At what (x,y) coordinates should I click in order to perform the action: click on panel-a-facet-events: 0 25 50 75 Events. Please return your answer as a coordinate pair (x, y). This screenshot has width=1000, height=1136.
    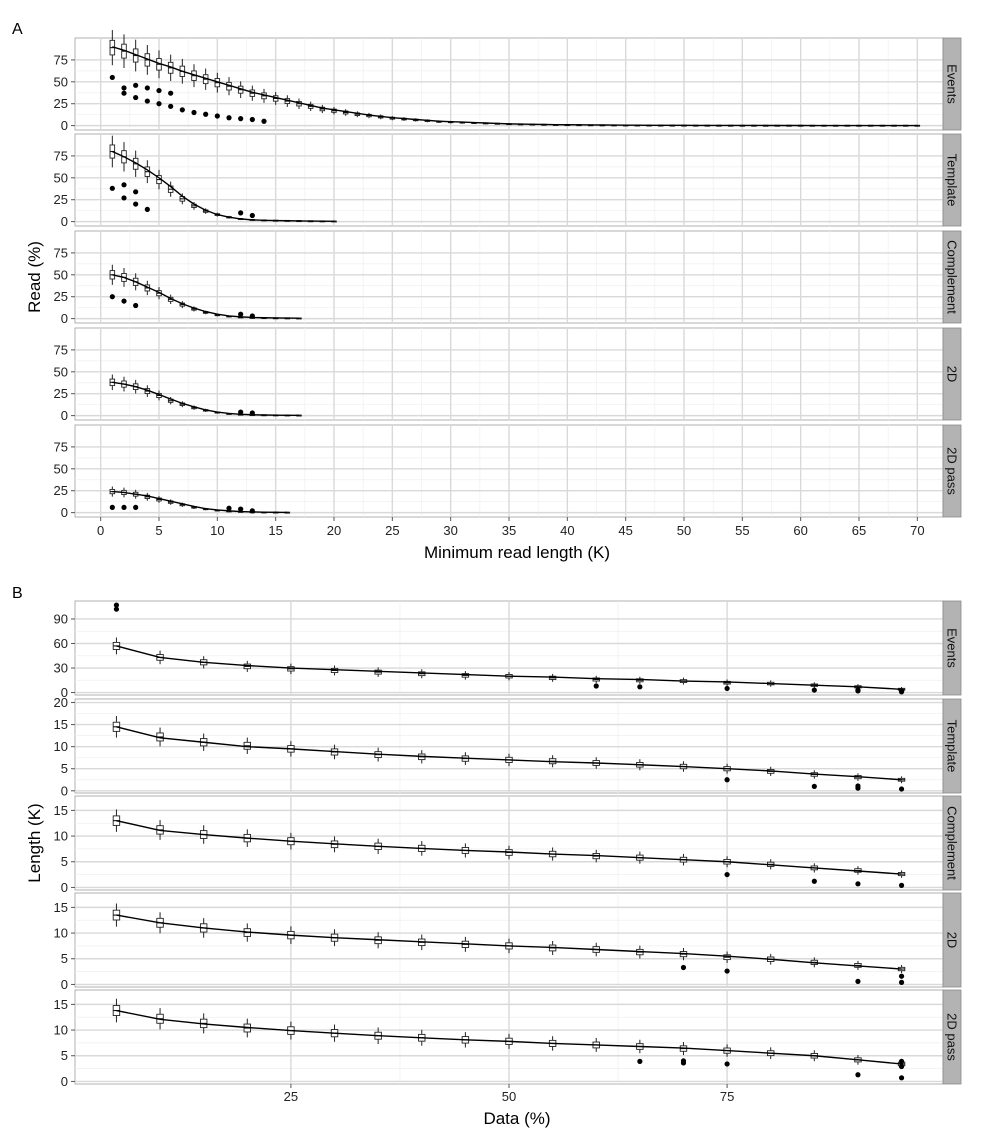
    Looking at the image, I should click on (508, 81).